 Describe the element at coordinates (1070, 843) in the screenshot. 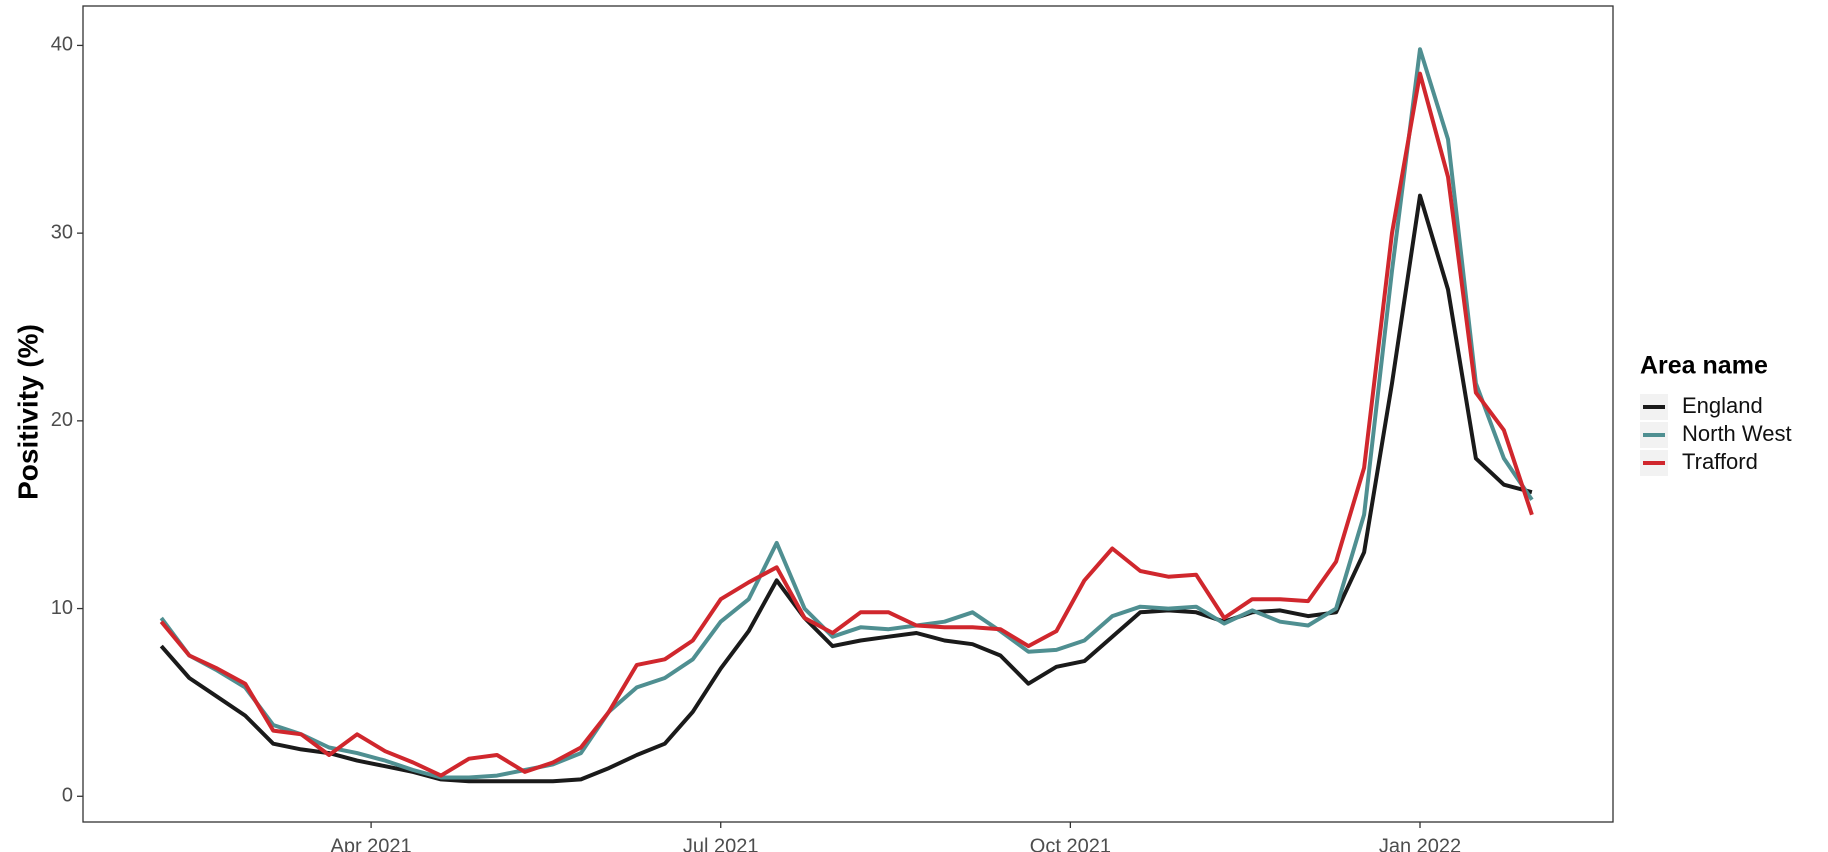

I see `x-tick-label: Oct 2021` at that location.